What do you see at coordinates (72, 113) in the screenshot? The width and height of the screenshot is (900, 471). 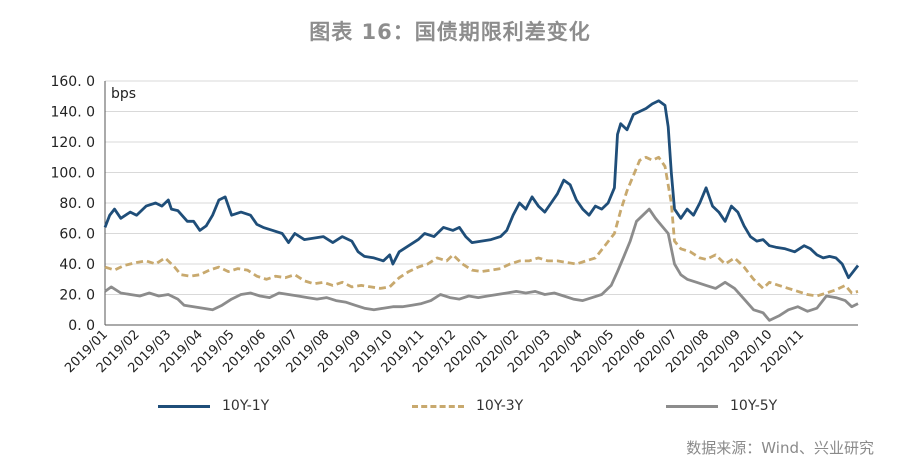 I see `y-tick-label: 140. 0` at bounding box center [72, 113].